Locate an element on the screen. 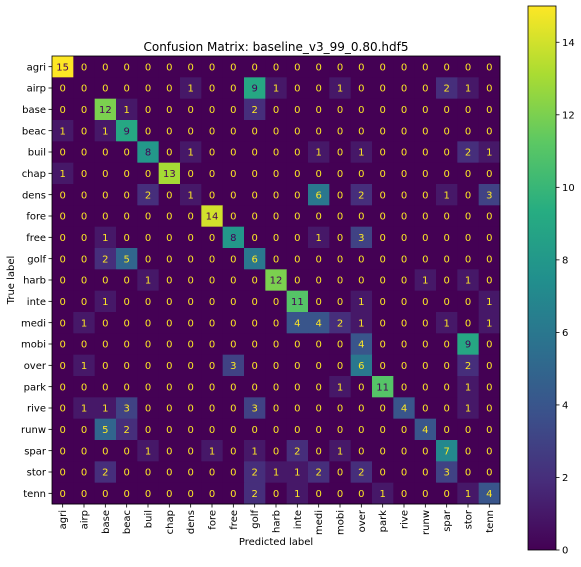 This screenshot has height=567, width=581. y-tick-label: golf is located at coordinates (36, 259).